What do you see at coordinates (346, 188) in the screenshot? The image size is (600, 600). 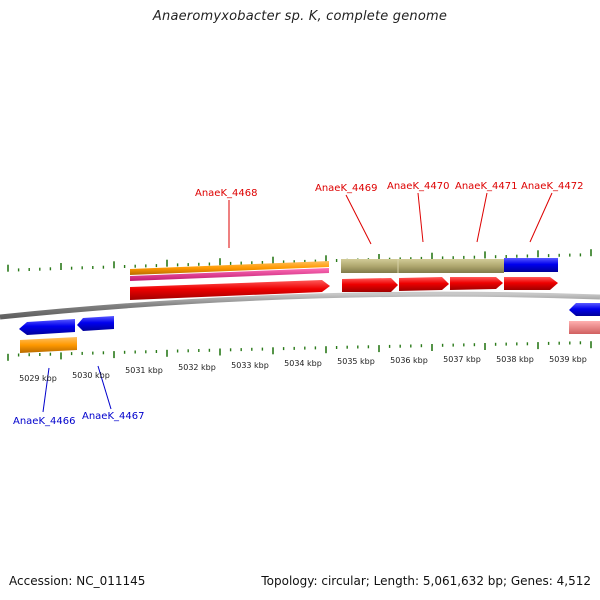 I see `gene-label-anaek-4469: AnaeK_4469` at bounding box center [346, 188].